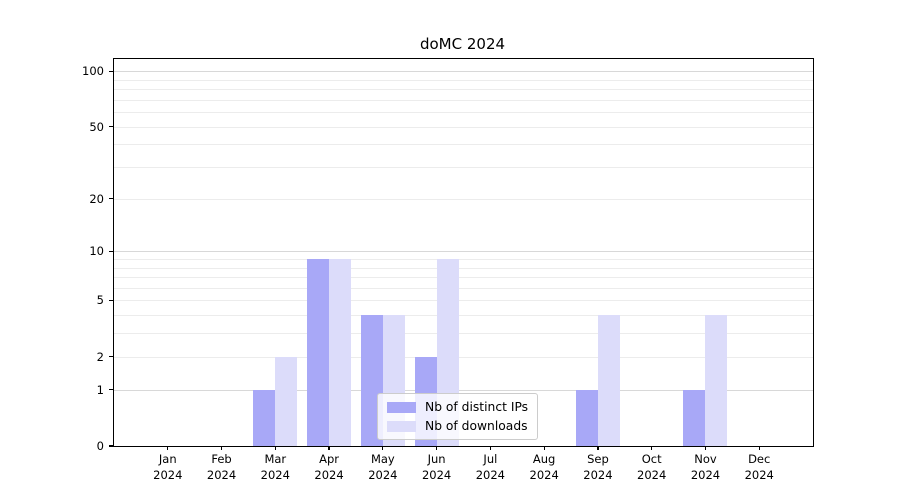 The image size is (900, 500). I want to click on legend-label: Nb of downloads, so click(476, 426).